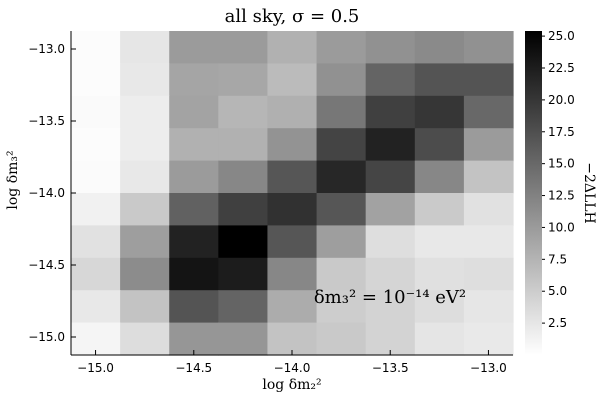  I want to click on colorbar-tick-label: 22.5, so click(561, 68).